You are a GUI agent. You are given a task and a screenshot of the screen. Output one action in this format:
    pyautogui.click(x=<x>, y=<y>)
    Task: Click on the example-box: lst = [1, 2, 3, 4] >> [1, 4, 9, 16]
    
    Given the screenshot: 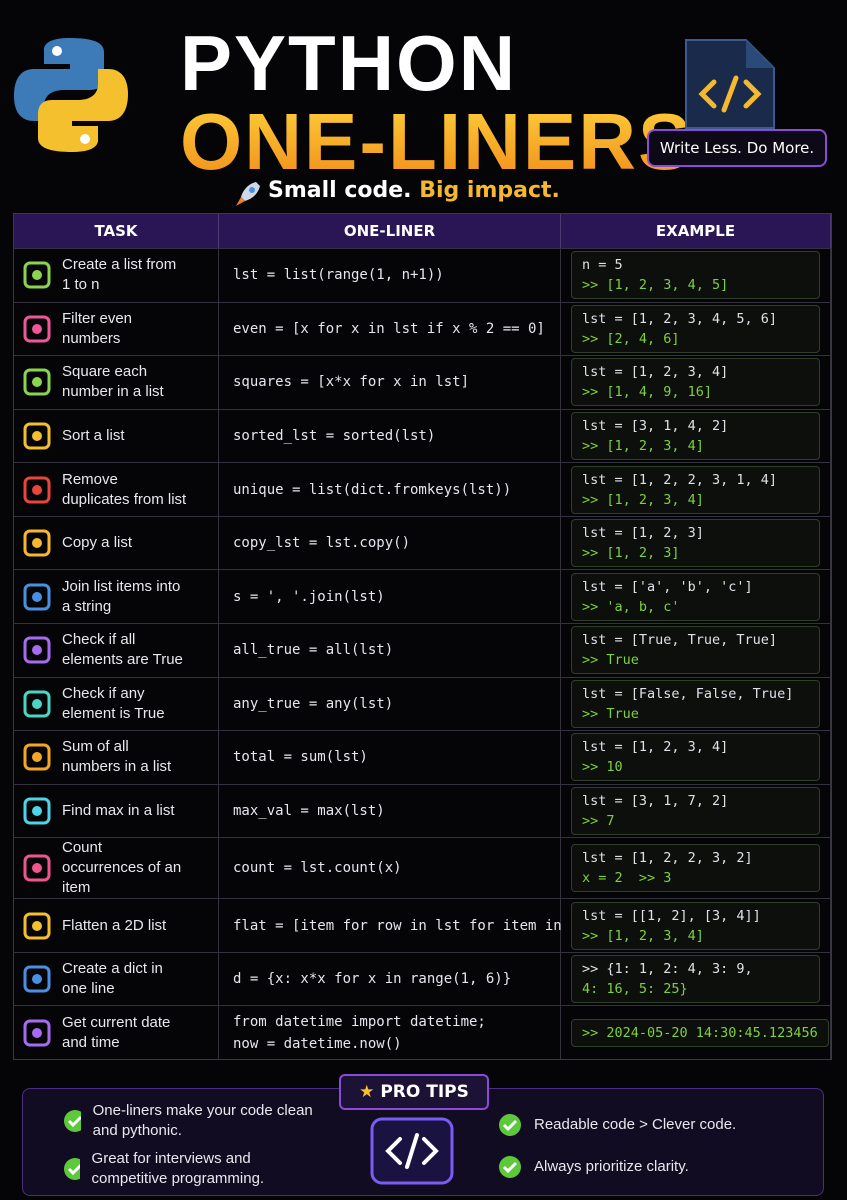 What is the action you would take?
    pyautogui.click(x=695, y=382)
    